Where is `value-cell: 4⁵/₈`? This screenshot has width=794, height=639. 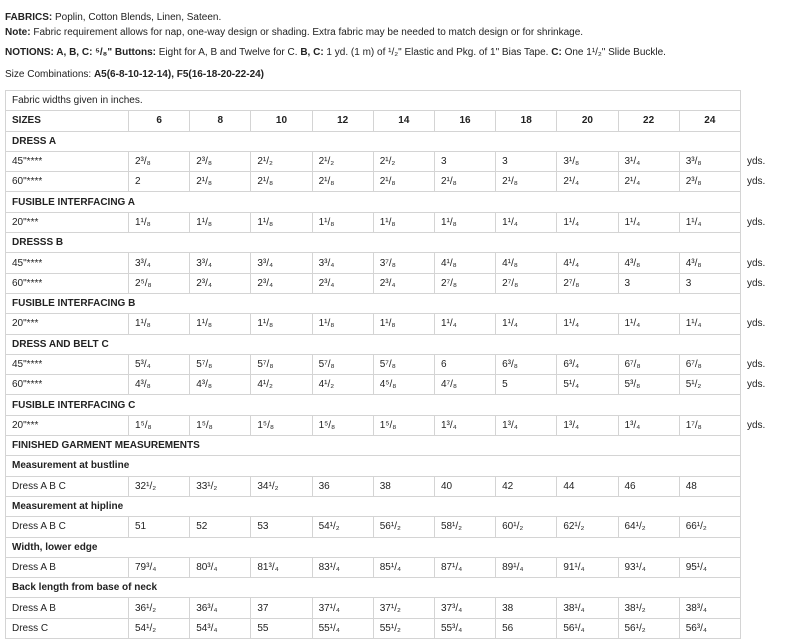
value-cell: 4⁵/₈ is located at coordinates (403, 385).